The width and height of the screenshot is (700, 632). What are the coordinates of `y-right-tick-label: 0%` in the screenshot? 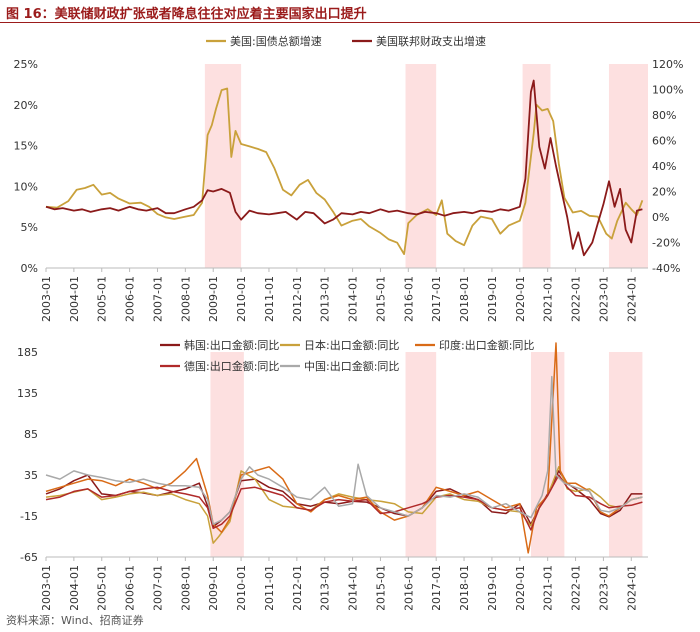 It's located at (660, 217).